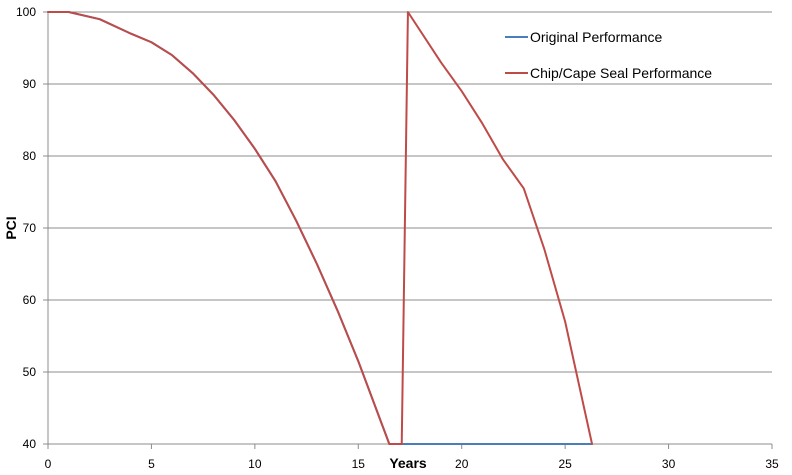 The height and width of the screenshot is (475, 792). Describe the element at coordinates (772, 464) in the screenshot. I see `x-tick-label: 35` at that location.